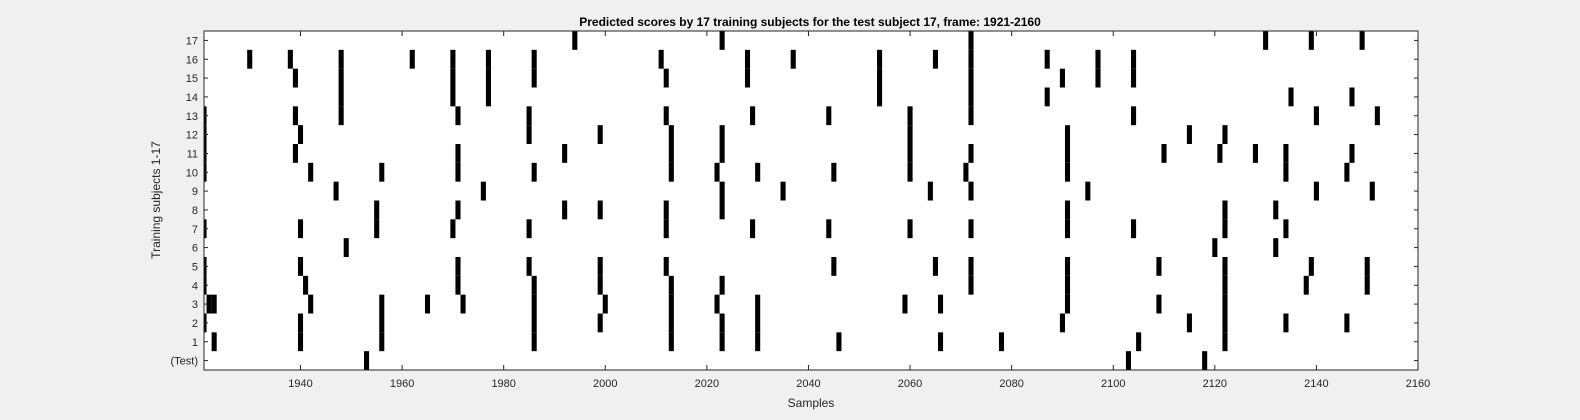 The height and width of the screenshot is (420, 1580). Describe the element at coordinates (209, 304) in the screenshot. I see `mark-row-3-1922` at that location.